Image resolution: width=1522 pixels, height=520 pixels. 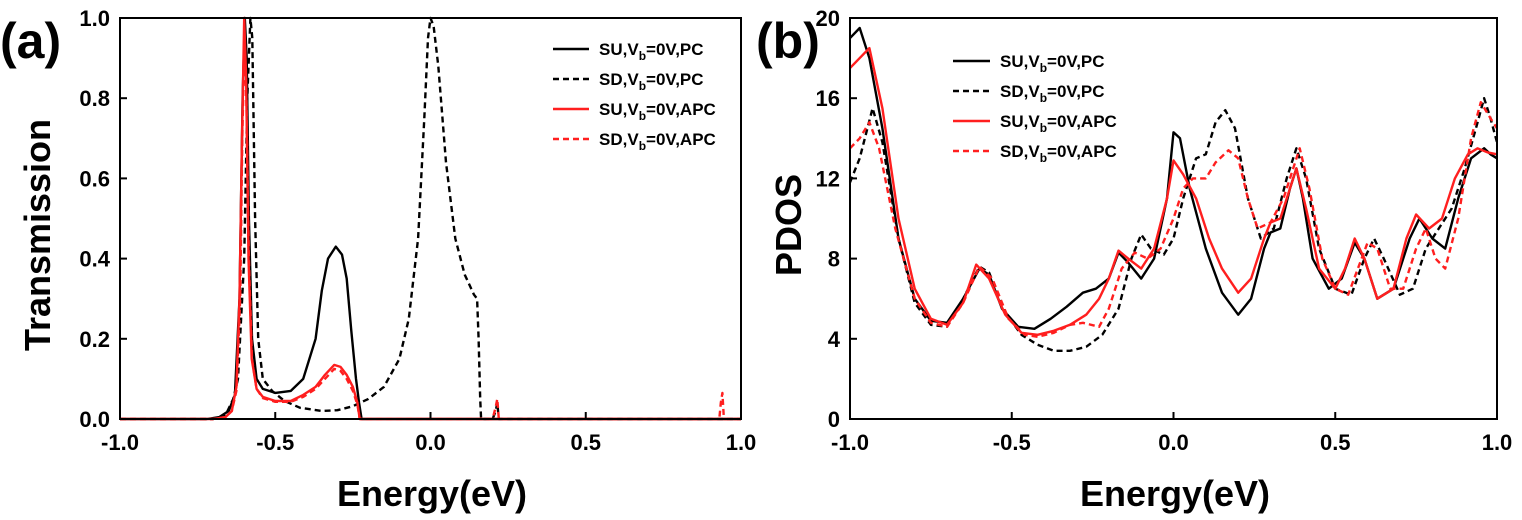 I want to click on panel-a-legend-label-3: SU,Vb=0V,APC, so click(x=657, y=111).